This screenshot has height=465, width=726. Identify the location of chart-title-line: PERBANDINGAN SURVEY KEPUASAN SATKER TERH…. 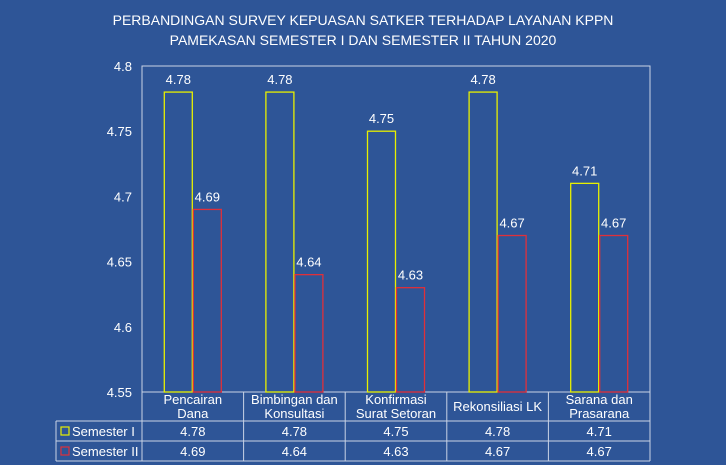
(363, 20).